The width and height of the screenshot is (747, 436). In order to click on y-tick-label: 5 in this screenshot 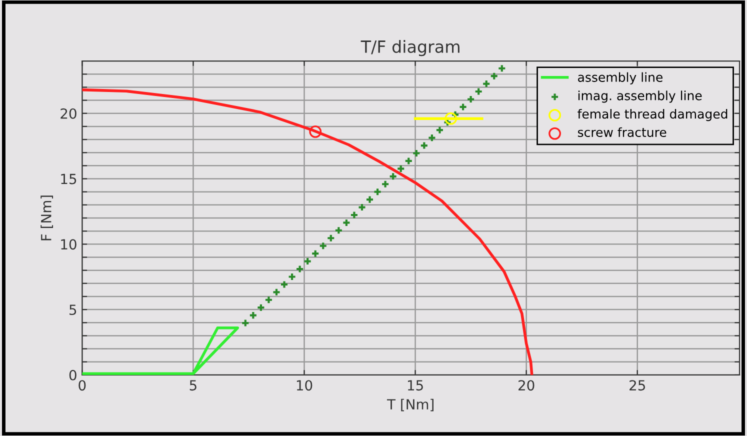, I will do `click(73, 310)`.